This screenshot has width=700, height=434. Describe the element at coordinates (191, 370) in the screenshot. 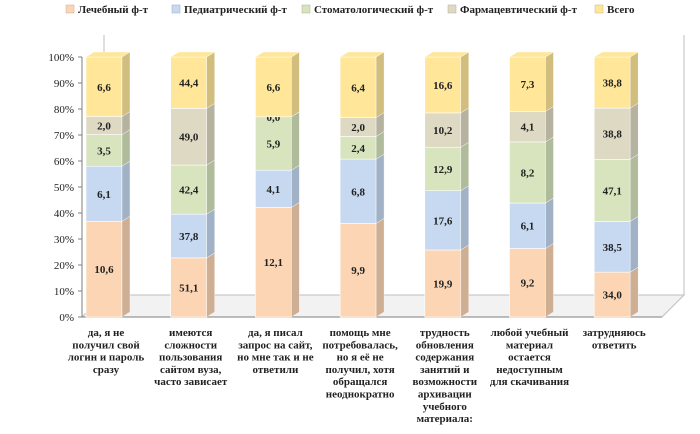

I see `category-label-line: сайтом вуза,` at that location.